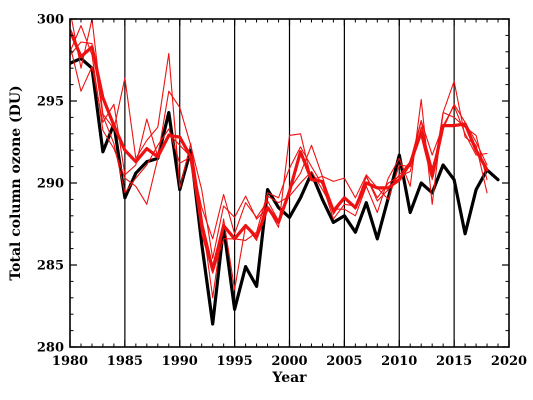 The width and height of the screenshot is (533, 400). Describe the element at coordinates (50, 102) in the screenshot. I see `y-tick-label-295: 295` at that location.